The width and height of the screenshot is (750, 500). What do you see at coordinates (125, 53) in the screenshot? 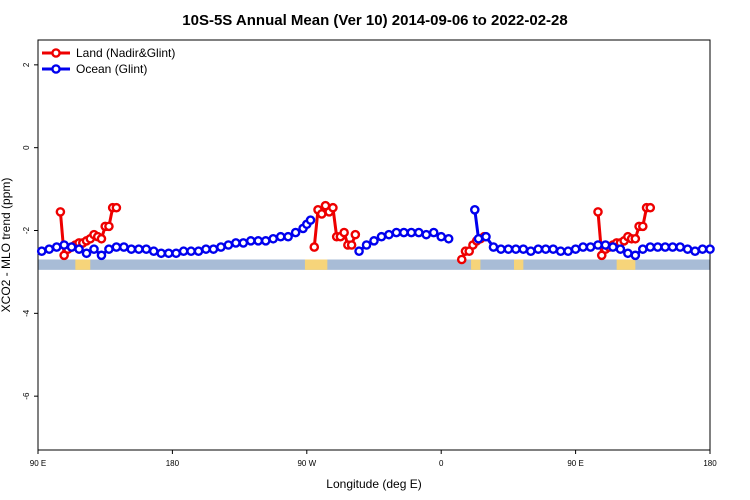
I see `legend-label: Land (Nadir&Glint)` at bounding box center [125, 53].